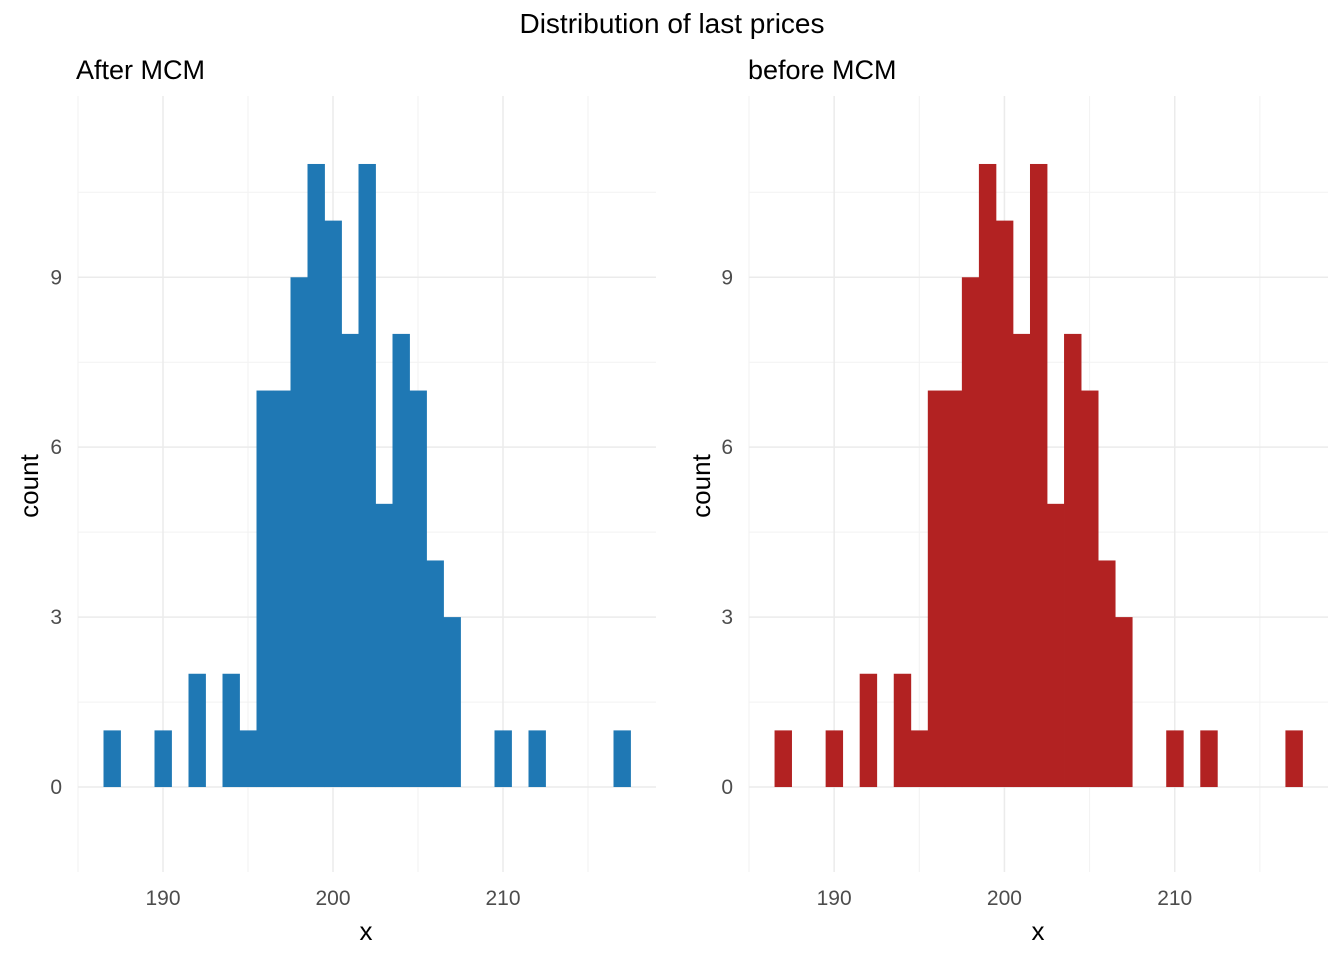 The width and height of the screenshot is (1344, 960). What do you see at coordinates (822, 70) in the screenshot?
I see `panel-title-before-mcm: before MCM` at bounding box center [822, 70].